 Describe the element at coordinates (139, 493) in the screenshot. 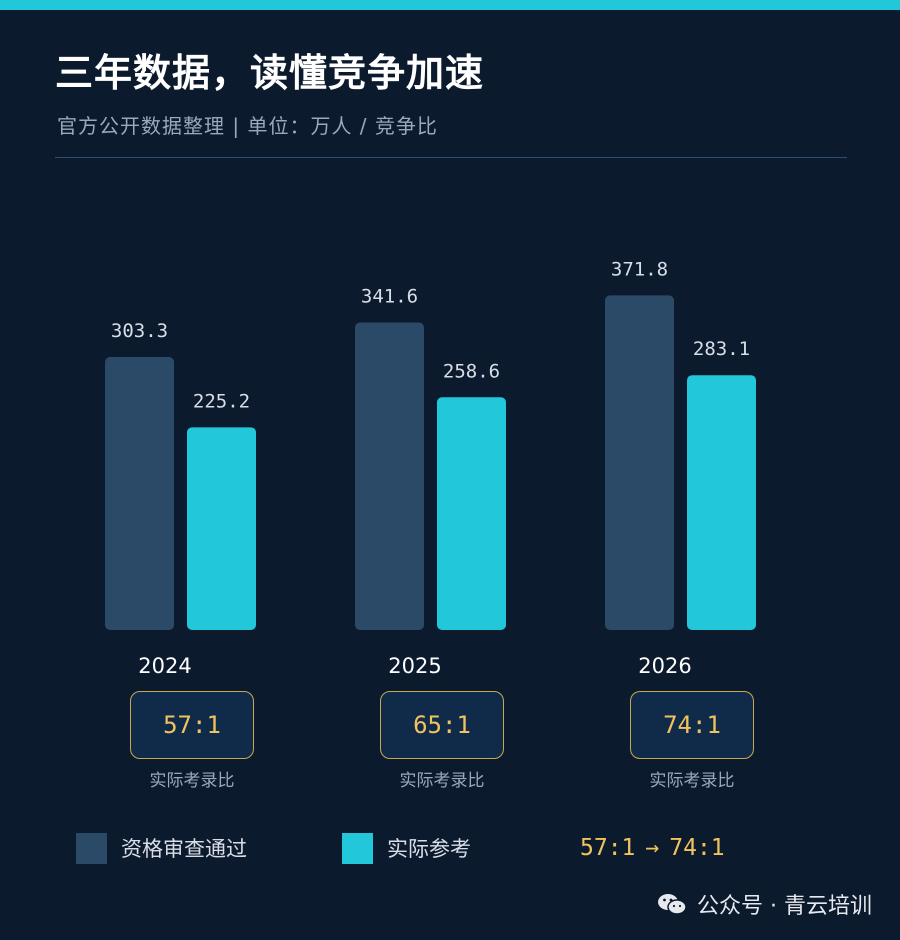

I see `bar-qualified-2024` at that location.